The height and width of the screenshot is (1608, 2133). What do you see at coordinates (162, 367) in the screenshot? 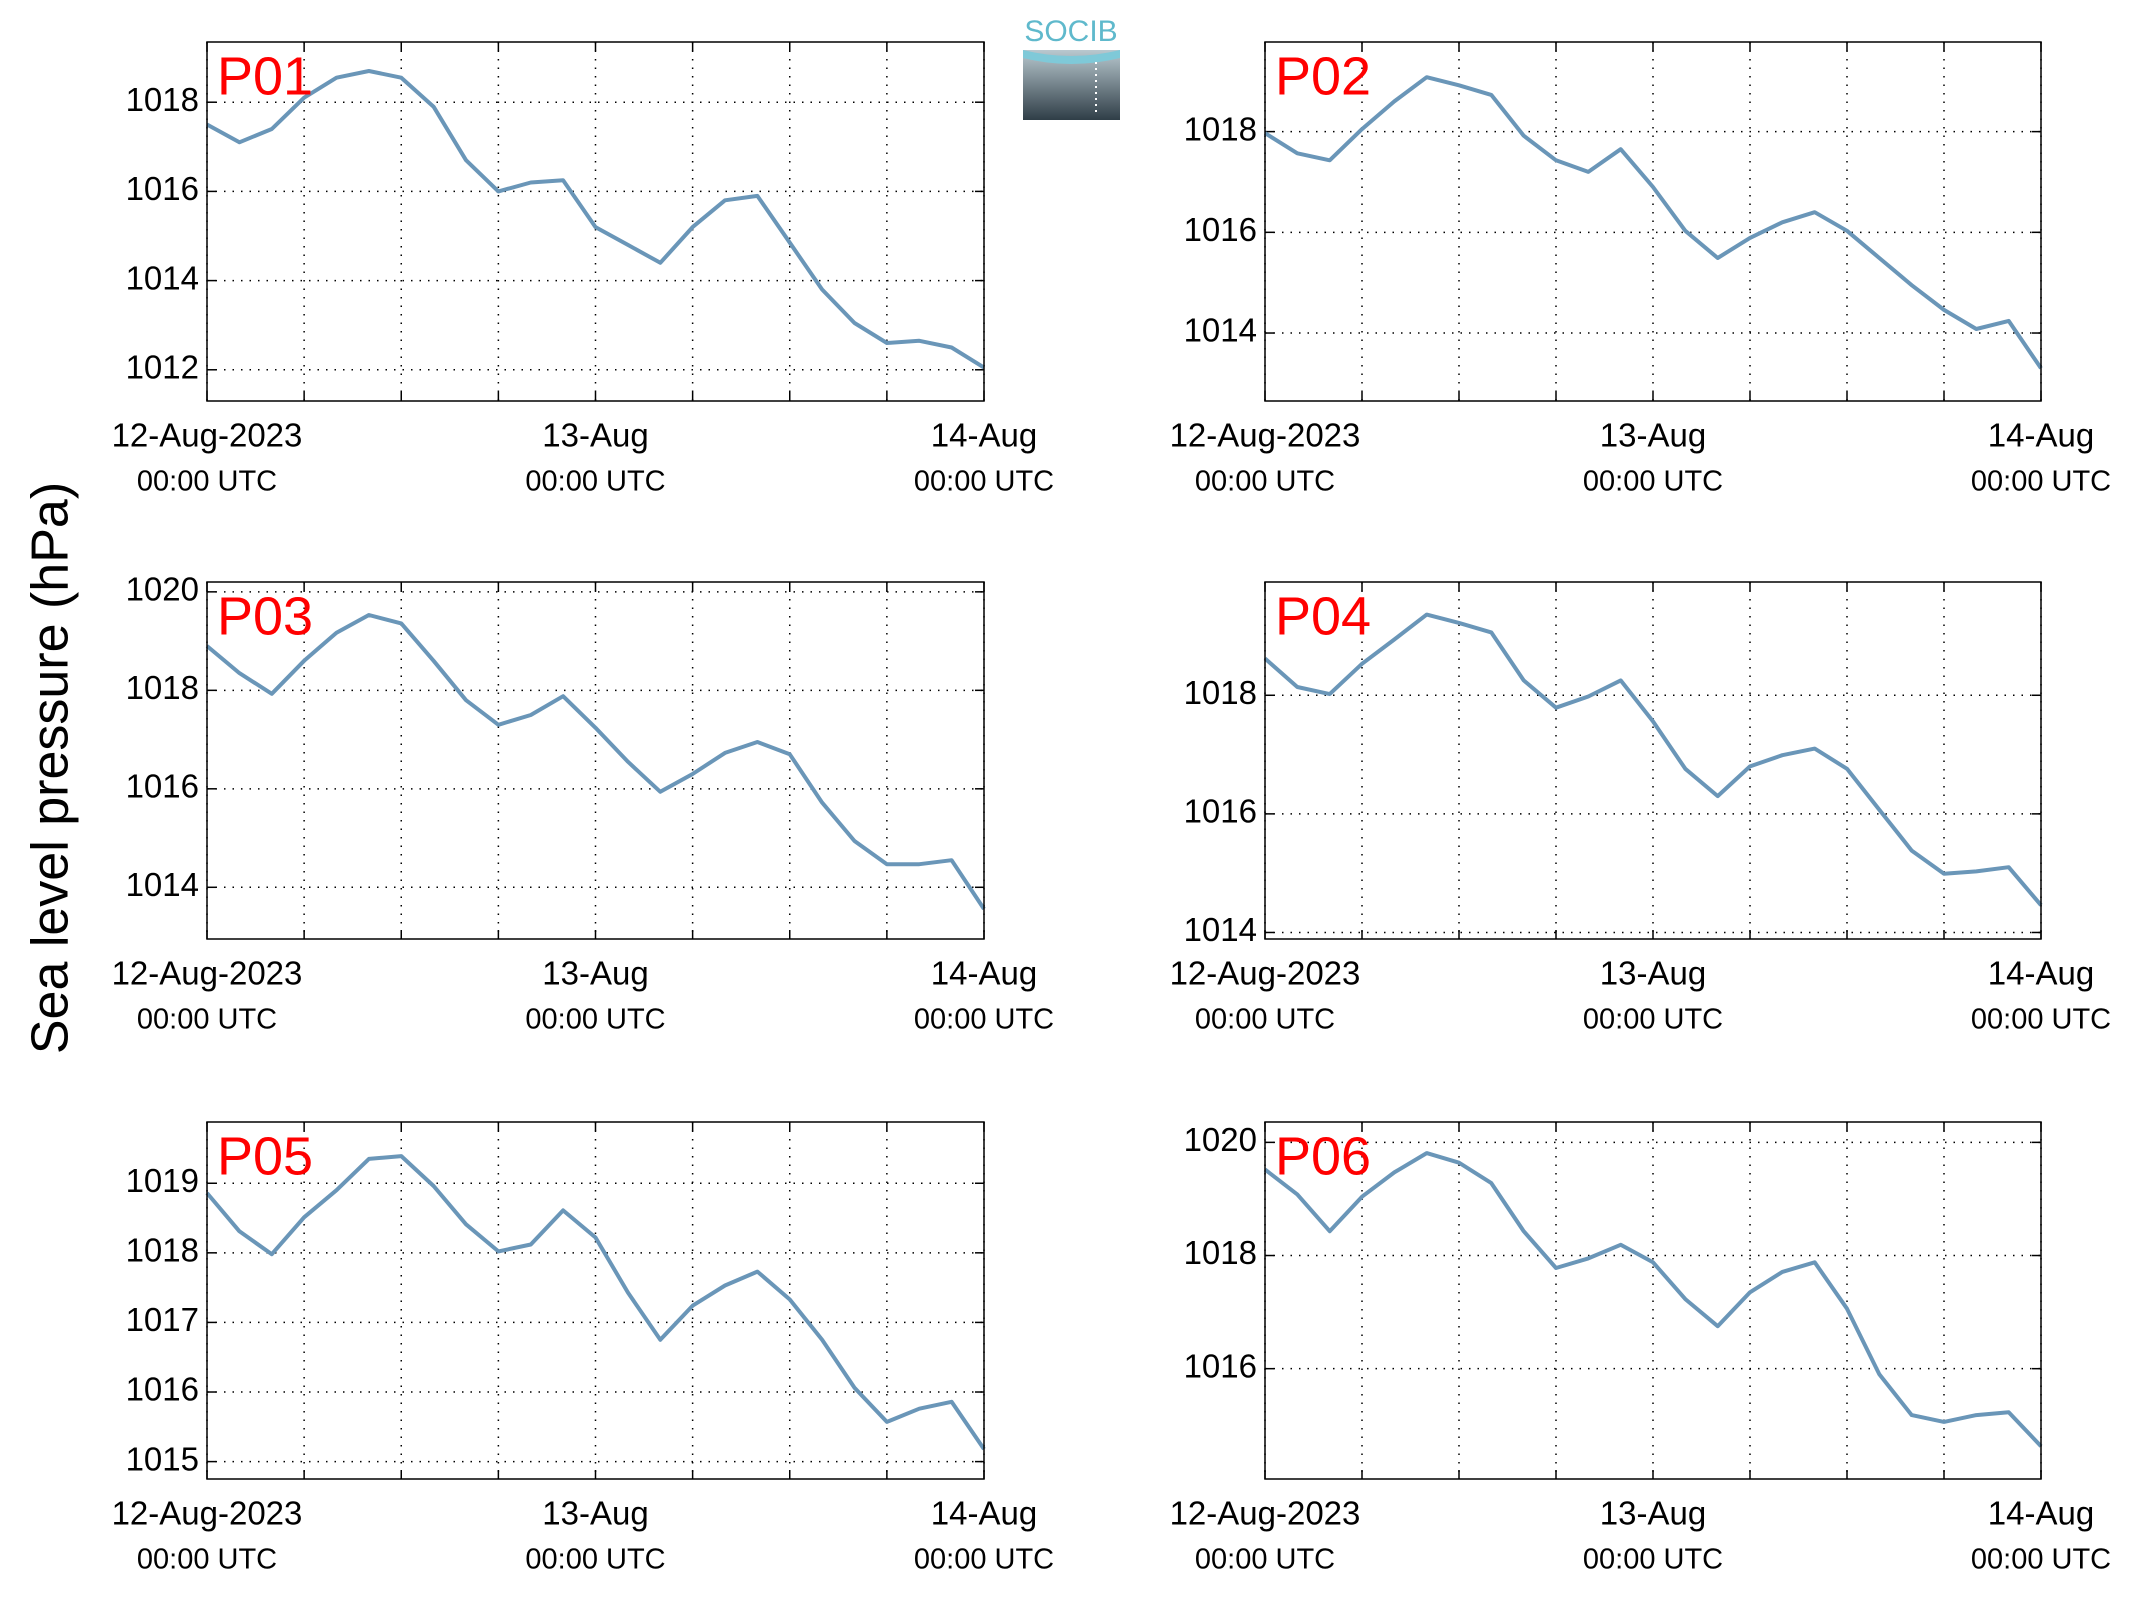
I see `y-tick-label: 1012` at bounding box center [162, 367].